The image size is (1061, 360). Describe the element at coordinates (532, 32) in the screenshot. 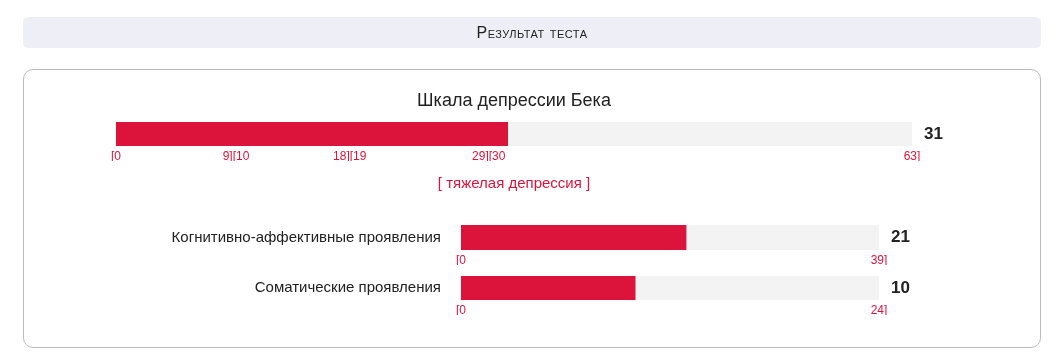

I see `text: Результат теста` at that location.